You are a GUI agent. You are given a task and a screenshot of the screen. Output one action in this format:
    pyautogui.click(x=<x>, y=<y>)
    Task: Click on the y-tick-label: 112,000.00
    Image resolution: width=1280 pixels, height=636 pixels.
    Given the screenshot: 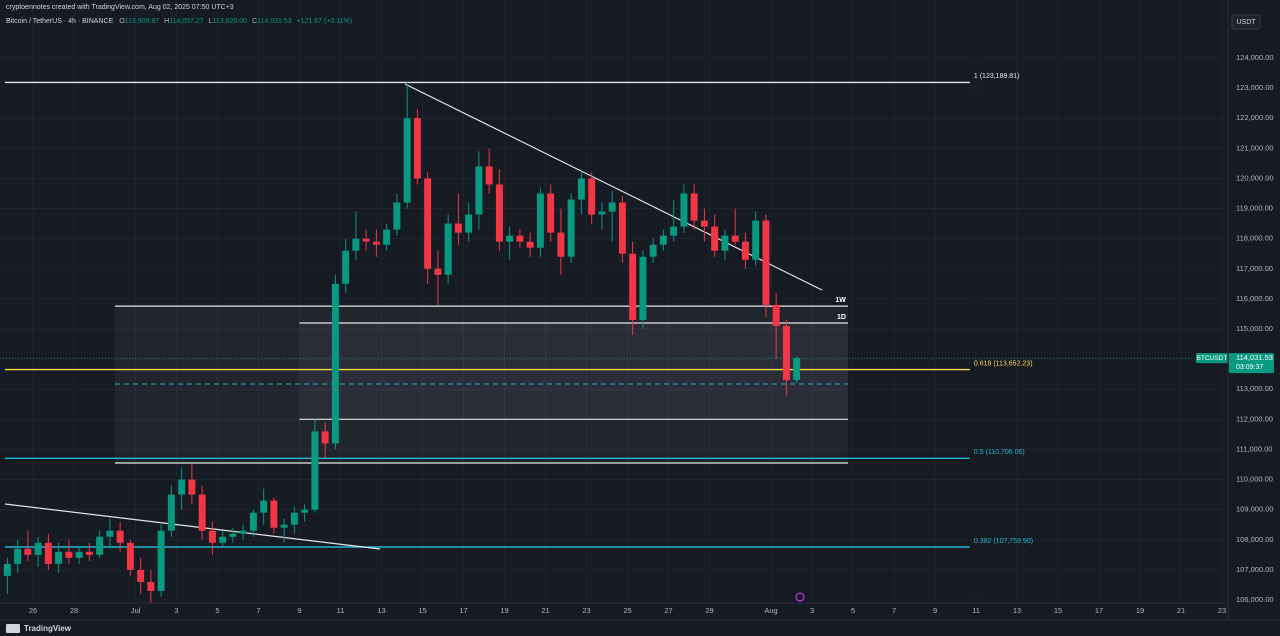 What is the action you would take?
    pyautogui.click(x=1254, y=418)
    